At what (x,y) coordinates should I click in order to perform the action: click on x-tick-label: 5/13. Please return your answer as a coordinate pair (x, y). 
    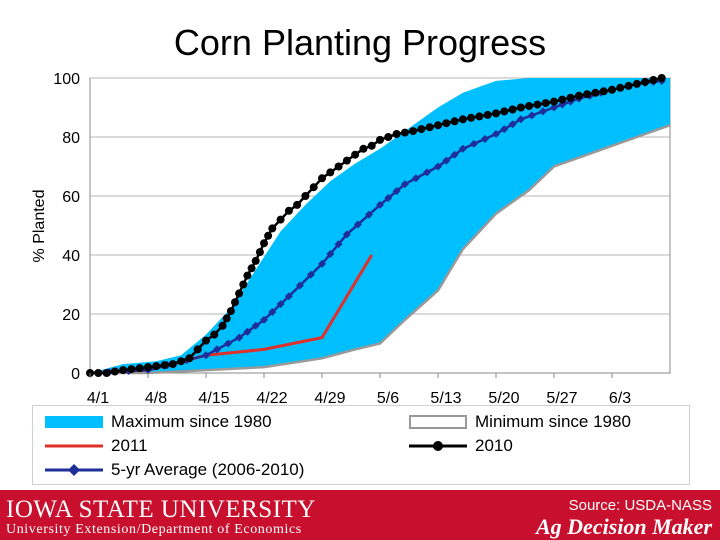
    Looking at the image, I should click on (445, 397).